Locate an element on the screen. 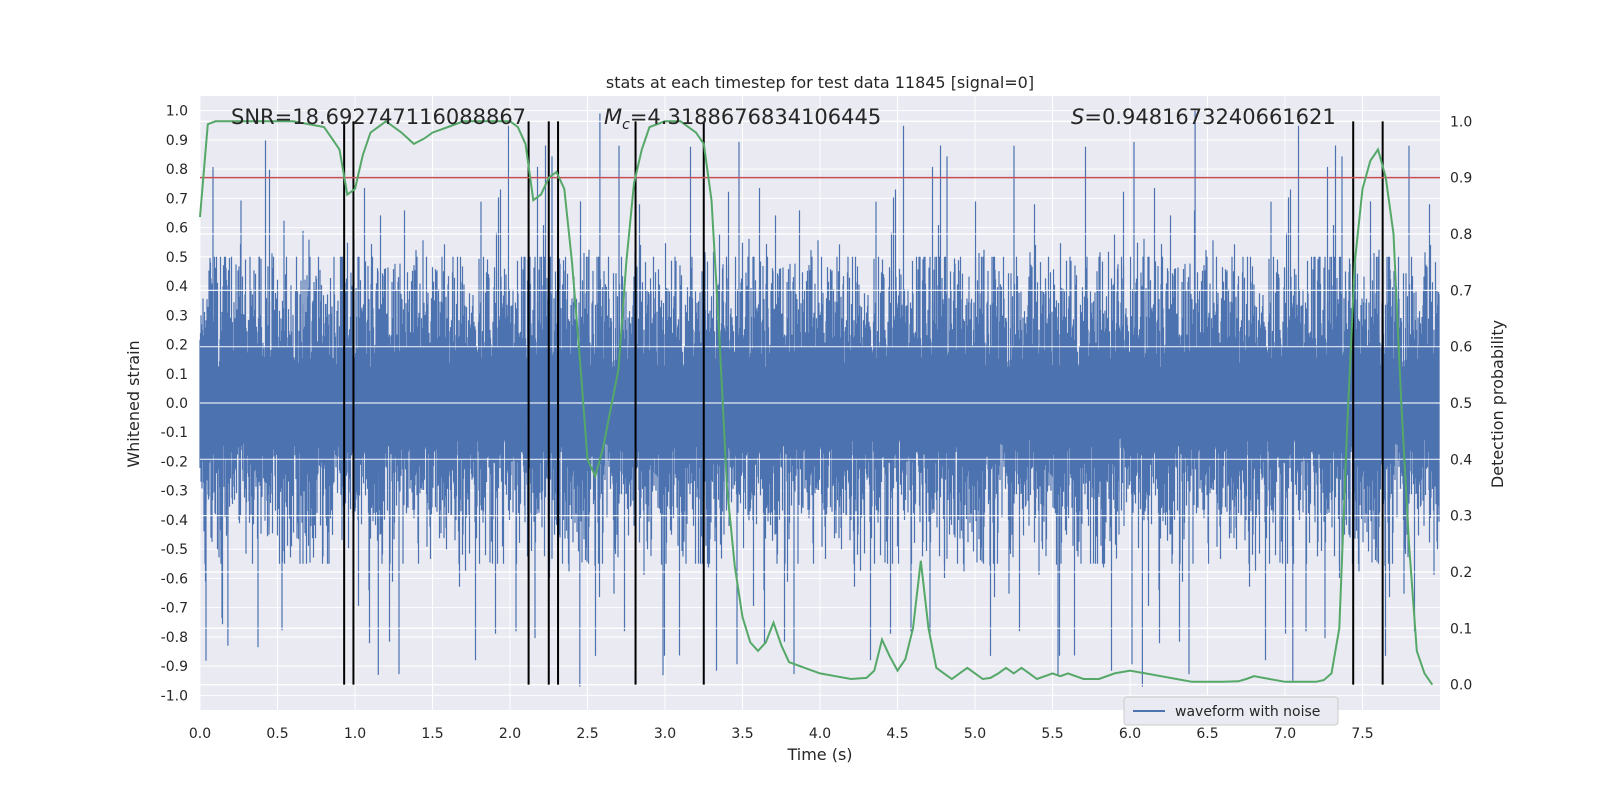 This screenshot has width=1600, height=800. legend-label-waveform: waveform with noise is located at coordinates (1247, 712).